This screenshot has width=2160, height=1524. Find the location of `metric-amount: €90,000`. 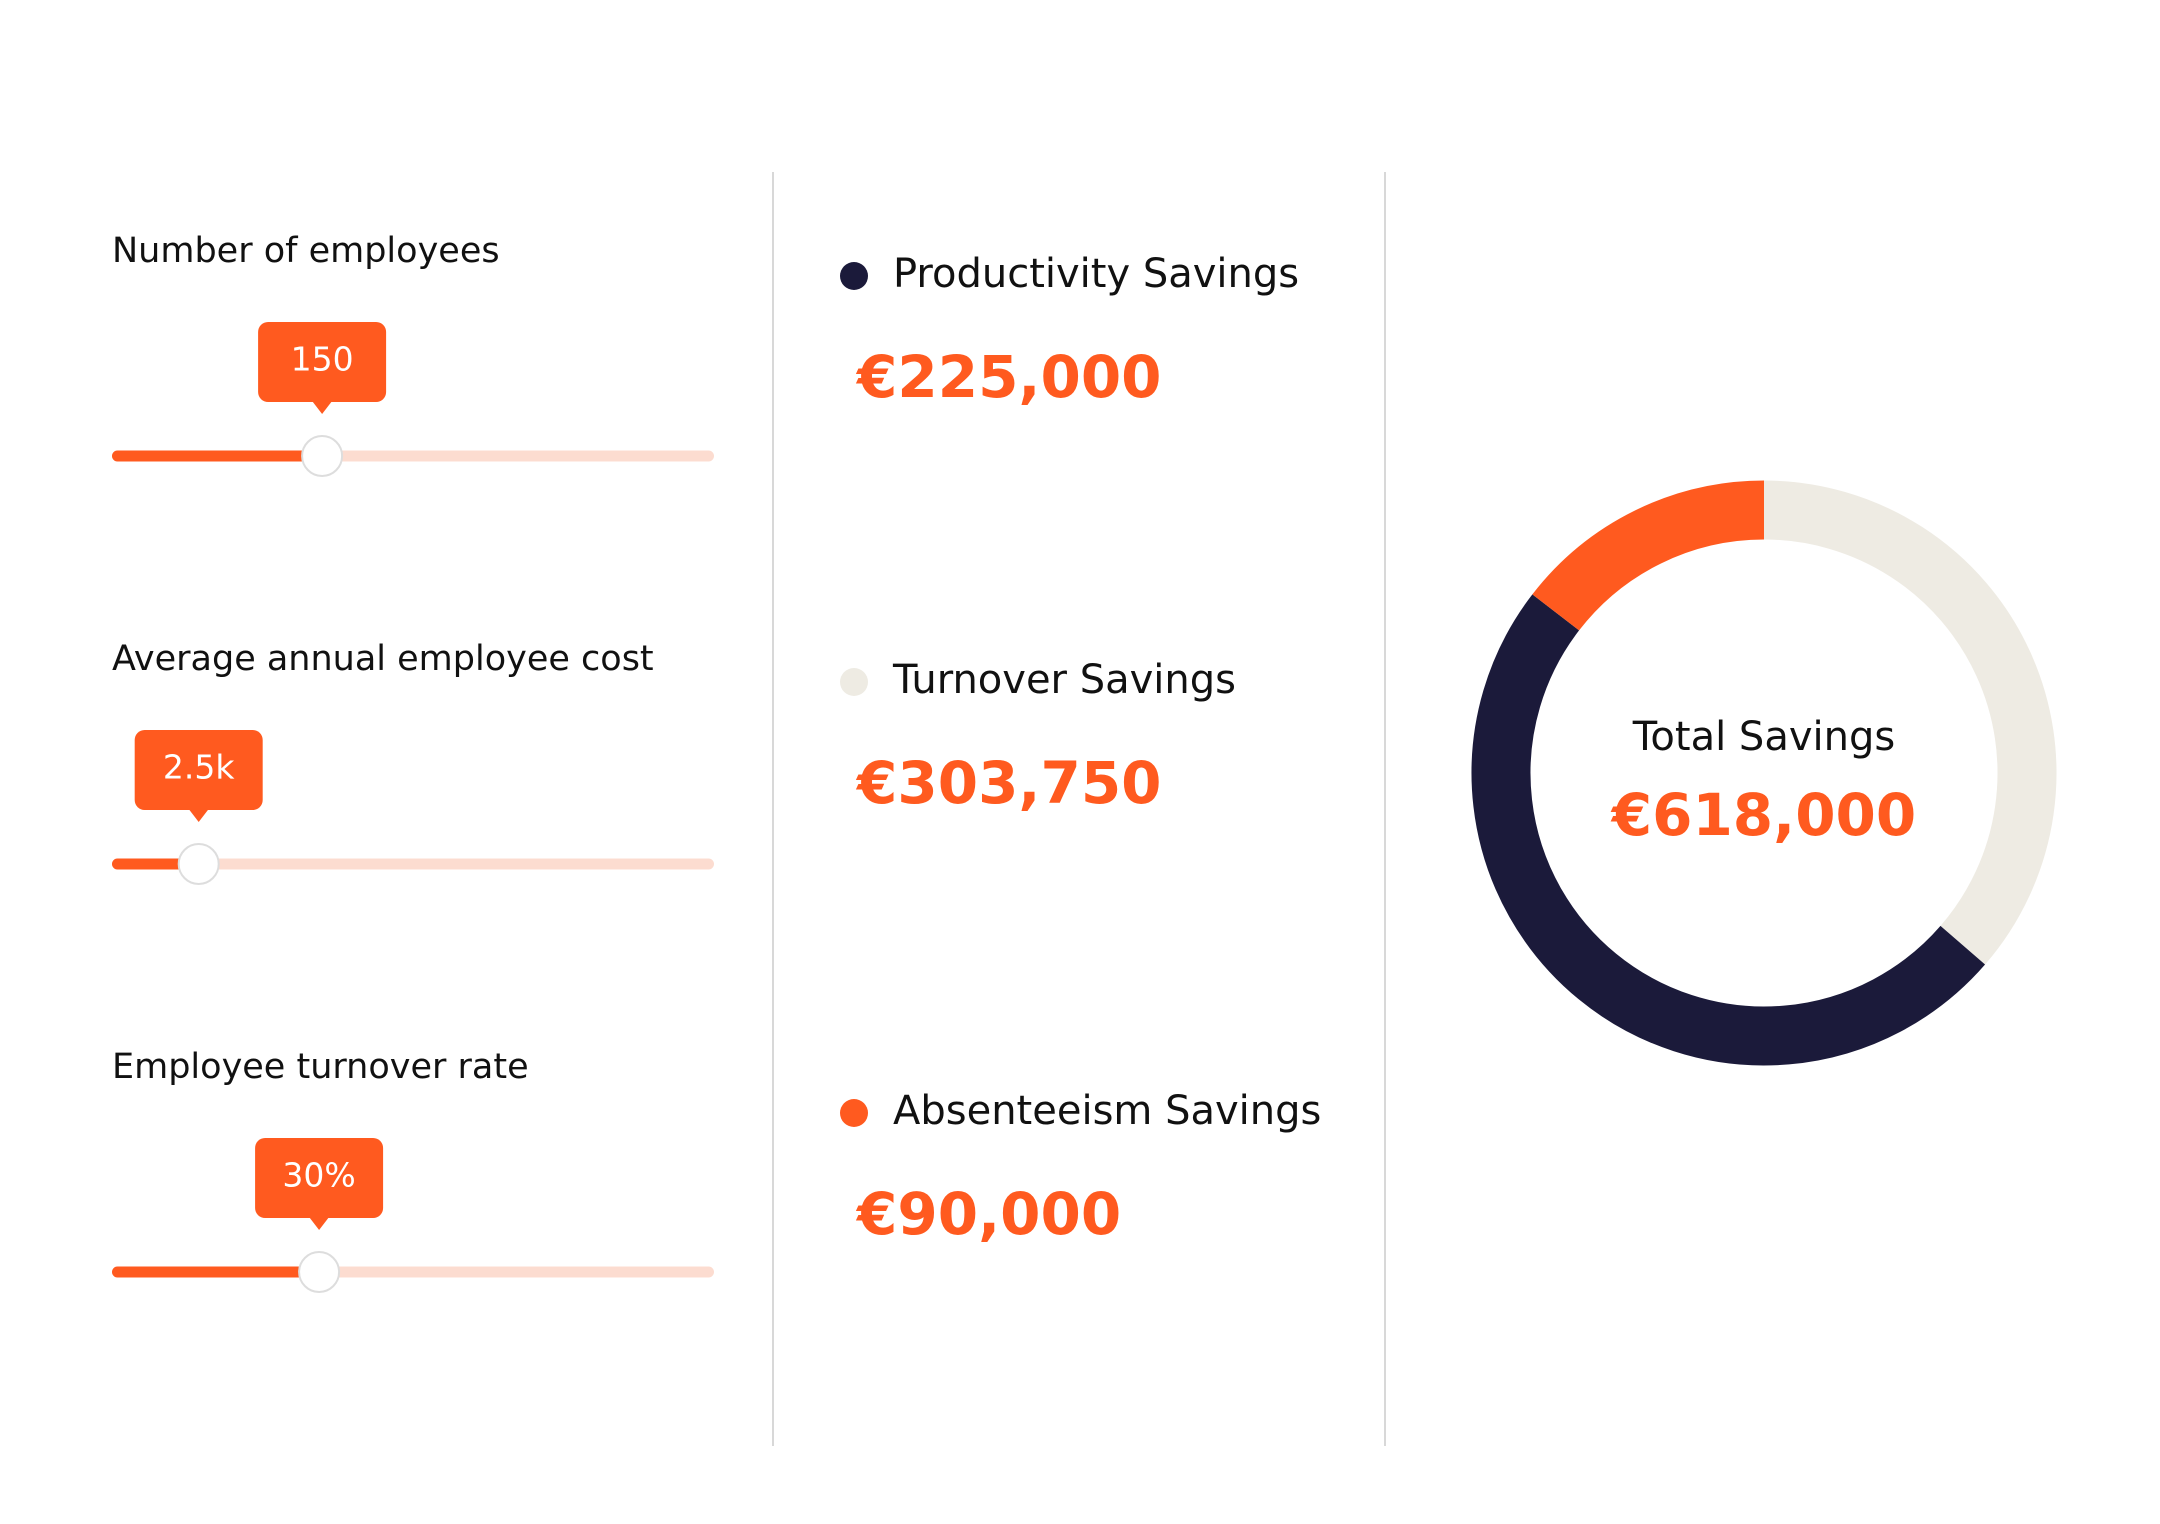

metric-amount: €90,000 is located at coordinates (988, 1214).